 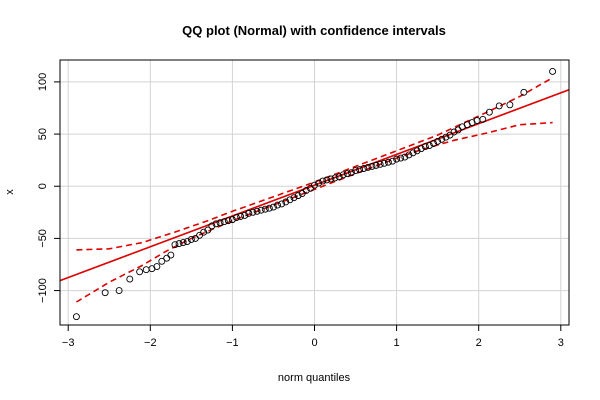 I want to click on y-tick-label: 100, so click(x=43, y=82).